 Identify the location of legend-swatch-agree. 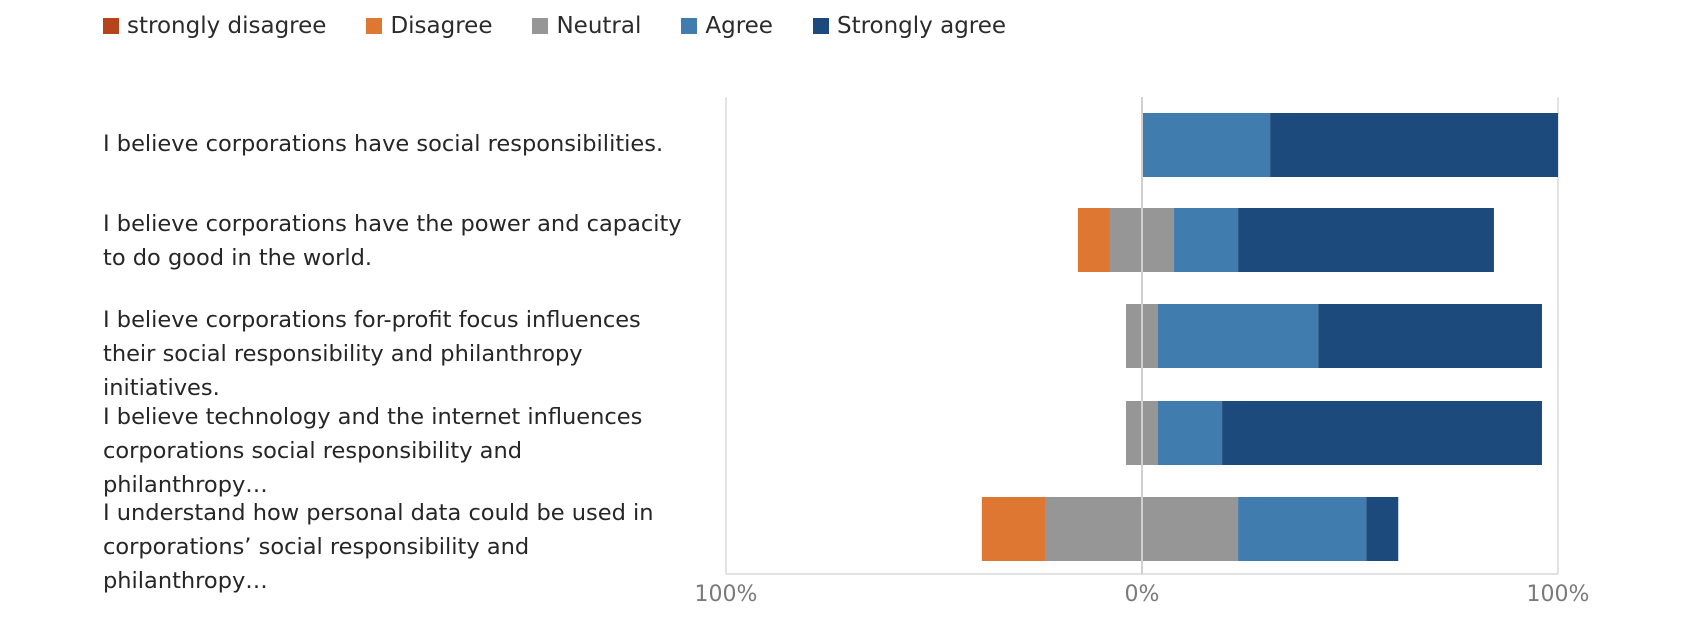
(689, 26).